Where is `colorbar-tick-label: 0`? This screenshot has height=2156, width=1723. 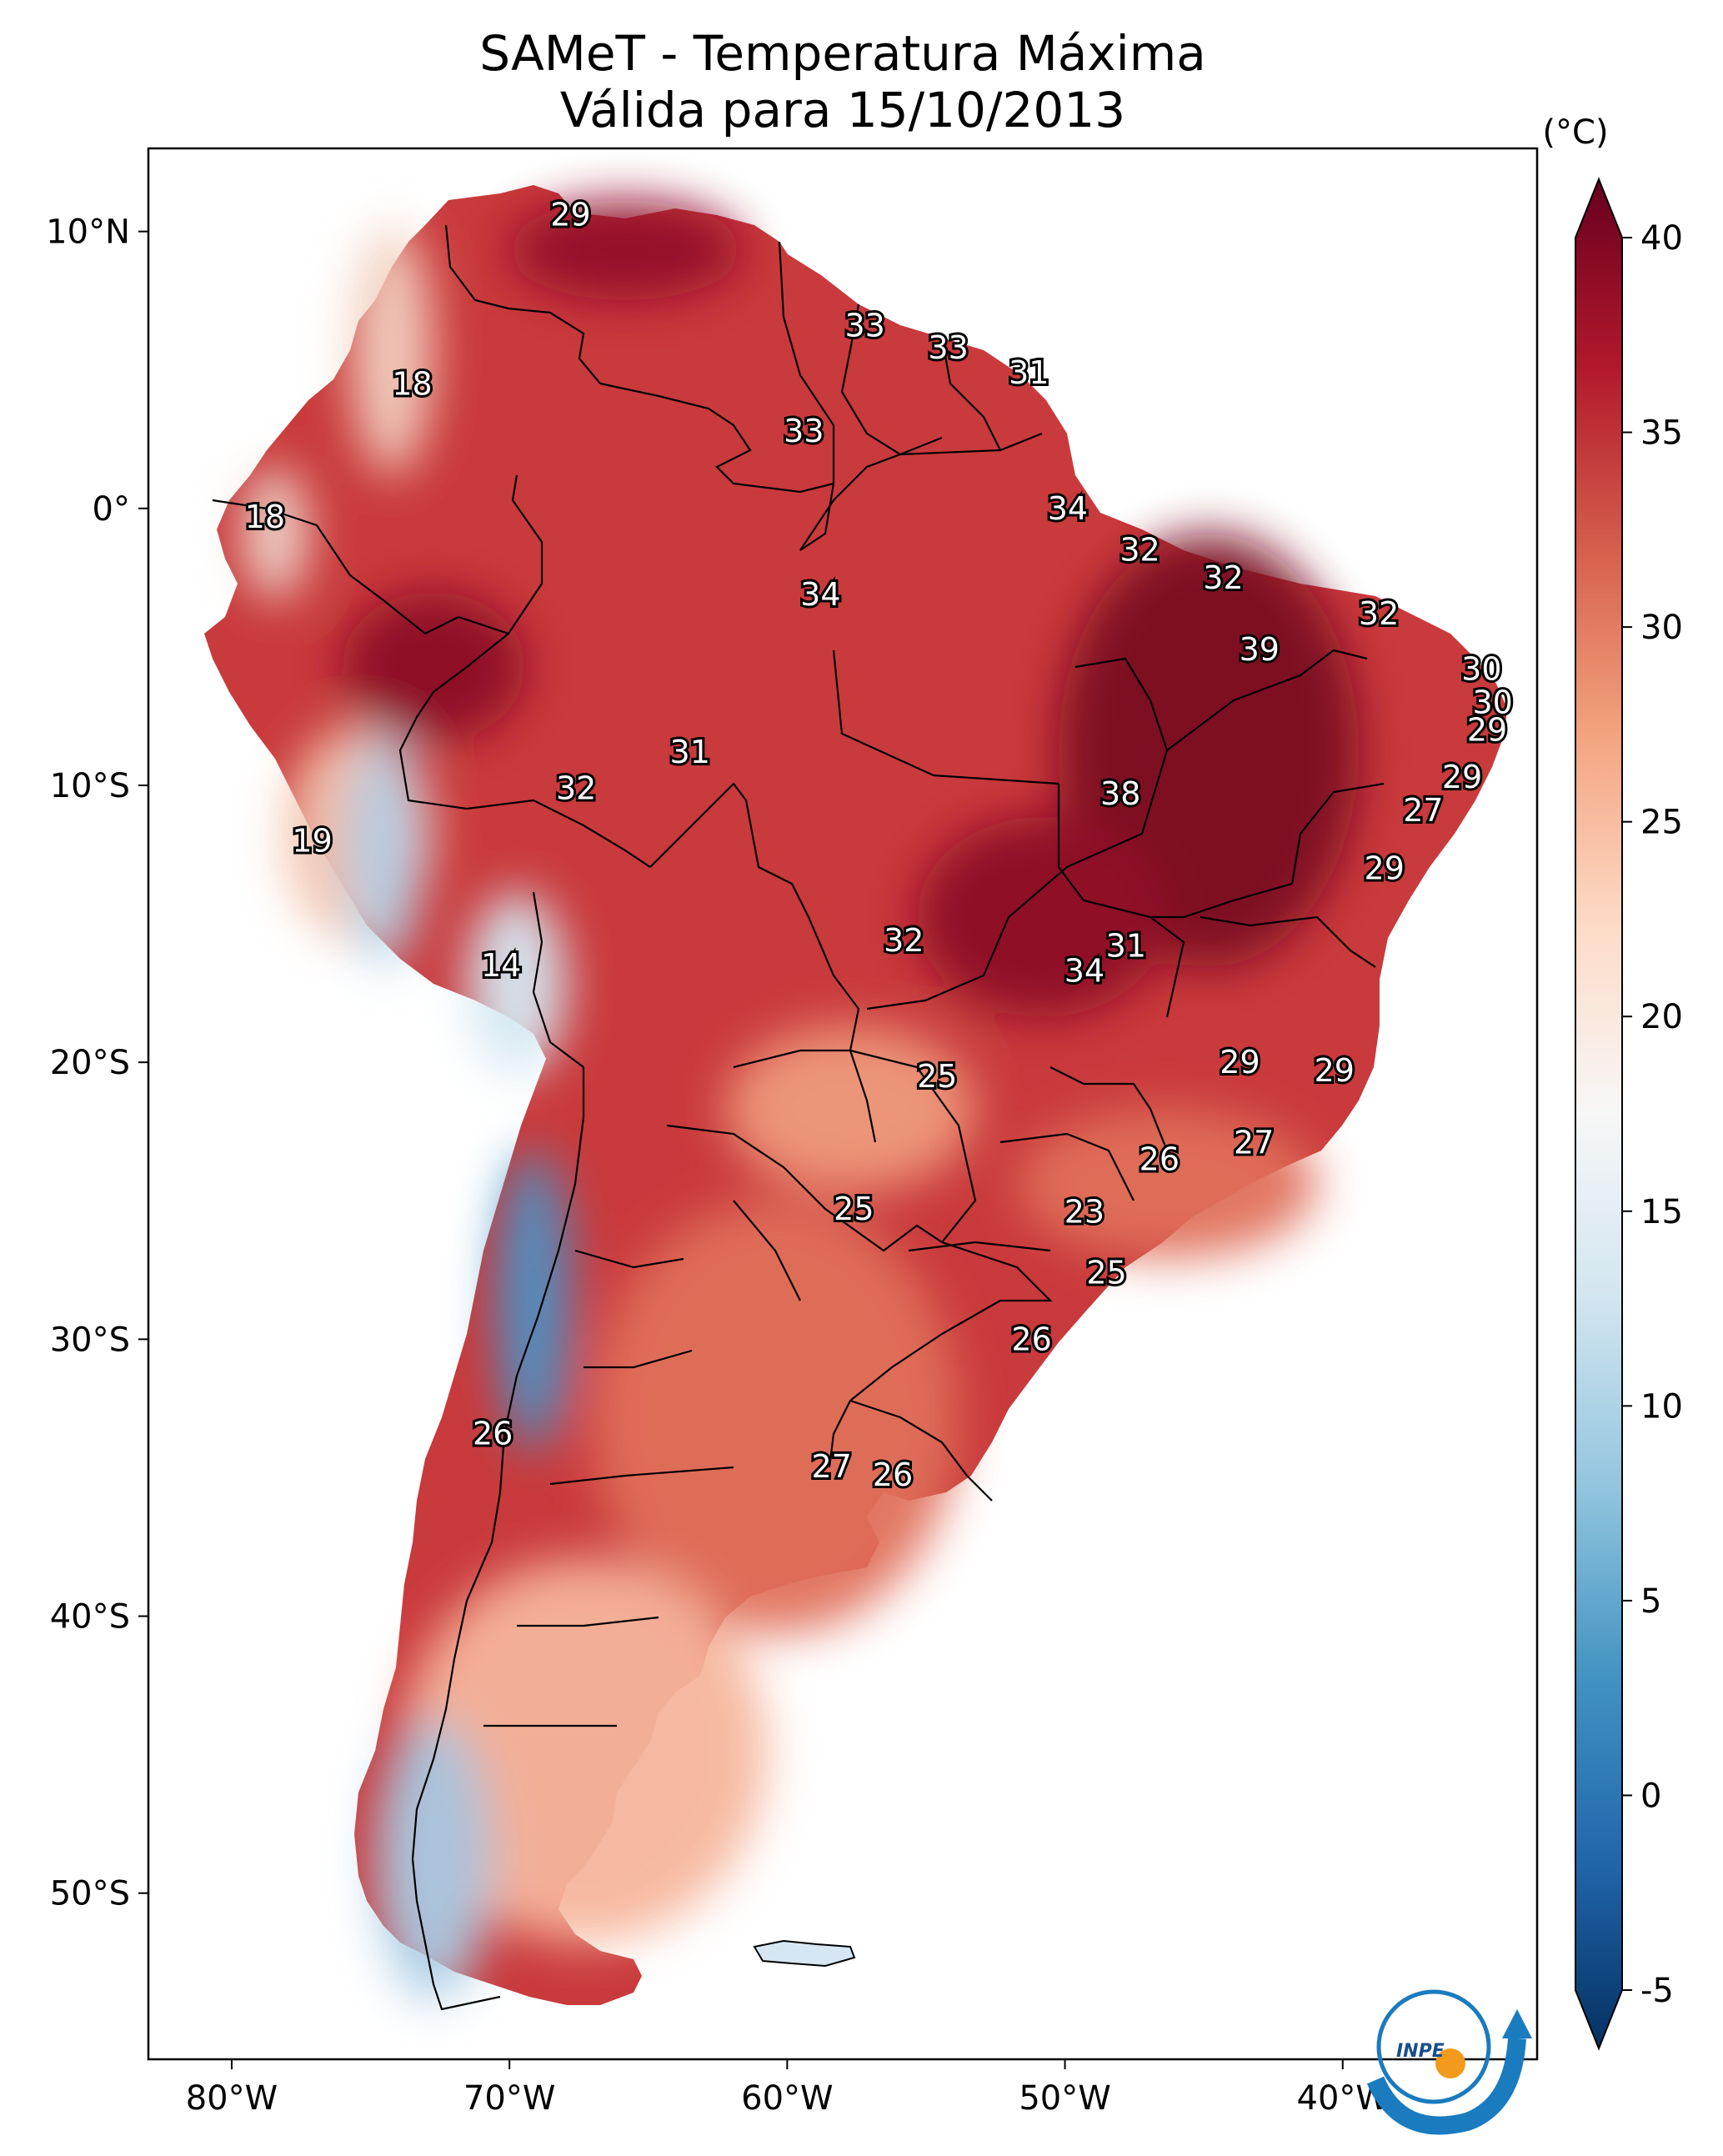 colorbar-tick-label: 0 is located at coordinates (1651, 1796).